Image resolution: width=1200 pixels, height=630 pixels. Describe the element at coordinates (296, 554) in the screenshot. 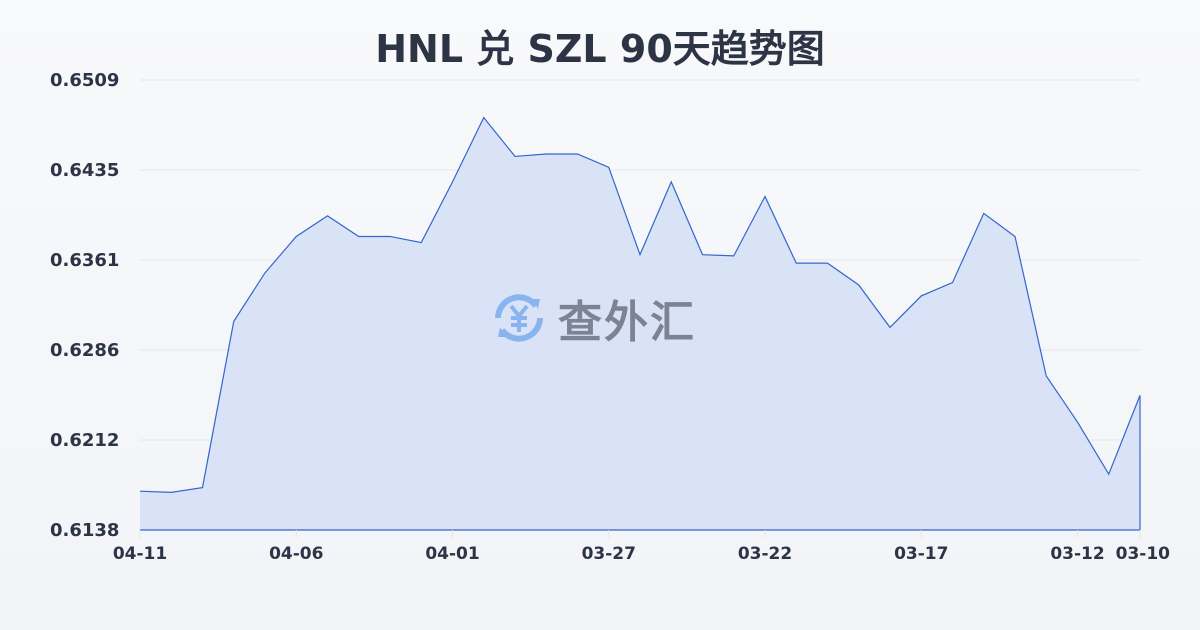

I see `x-tick-label: 04-06` at that location.